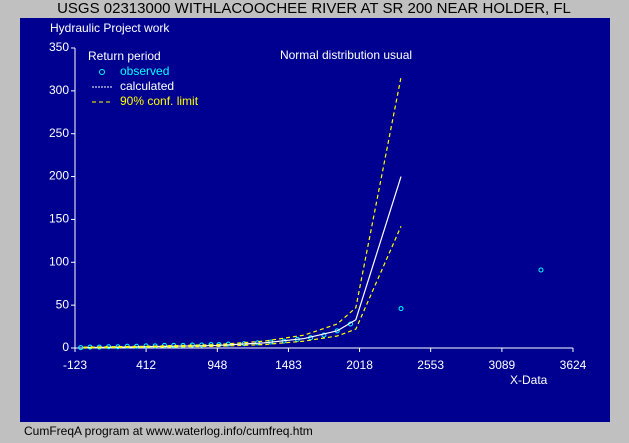 The height and width of the screenshot is (443, 629). What do you see at coordinates (59, 261) in the screenshot?
I see `y-tick-label: 100` at bounding box center [59, 261].